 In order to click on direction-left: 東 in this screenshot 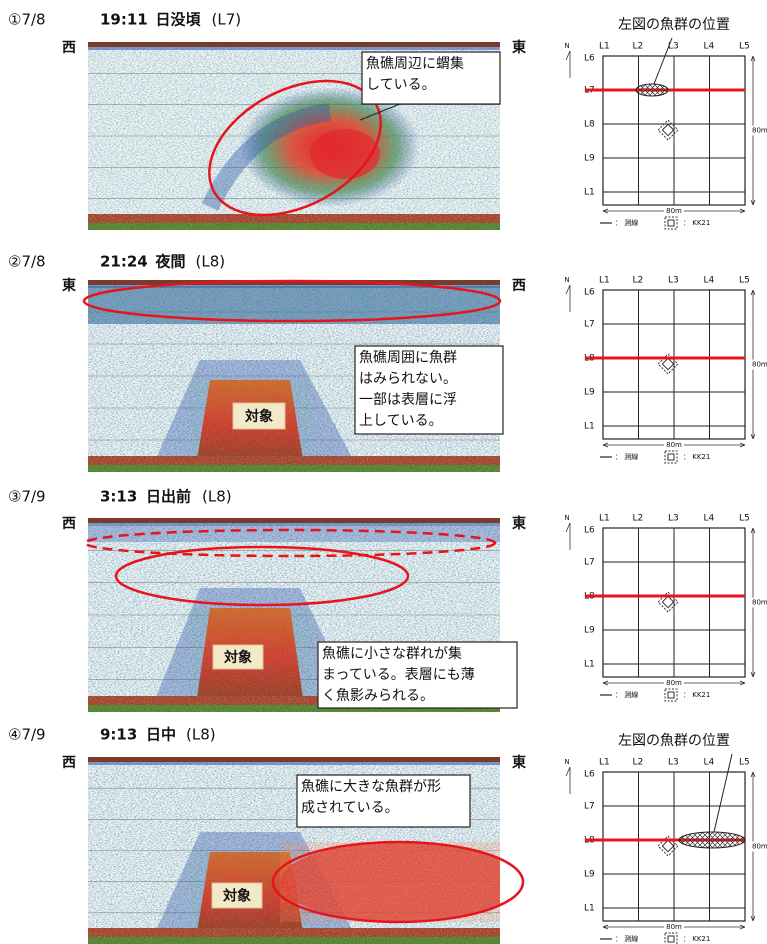, I will do `click(69, 285)`.